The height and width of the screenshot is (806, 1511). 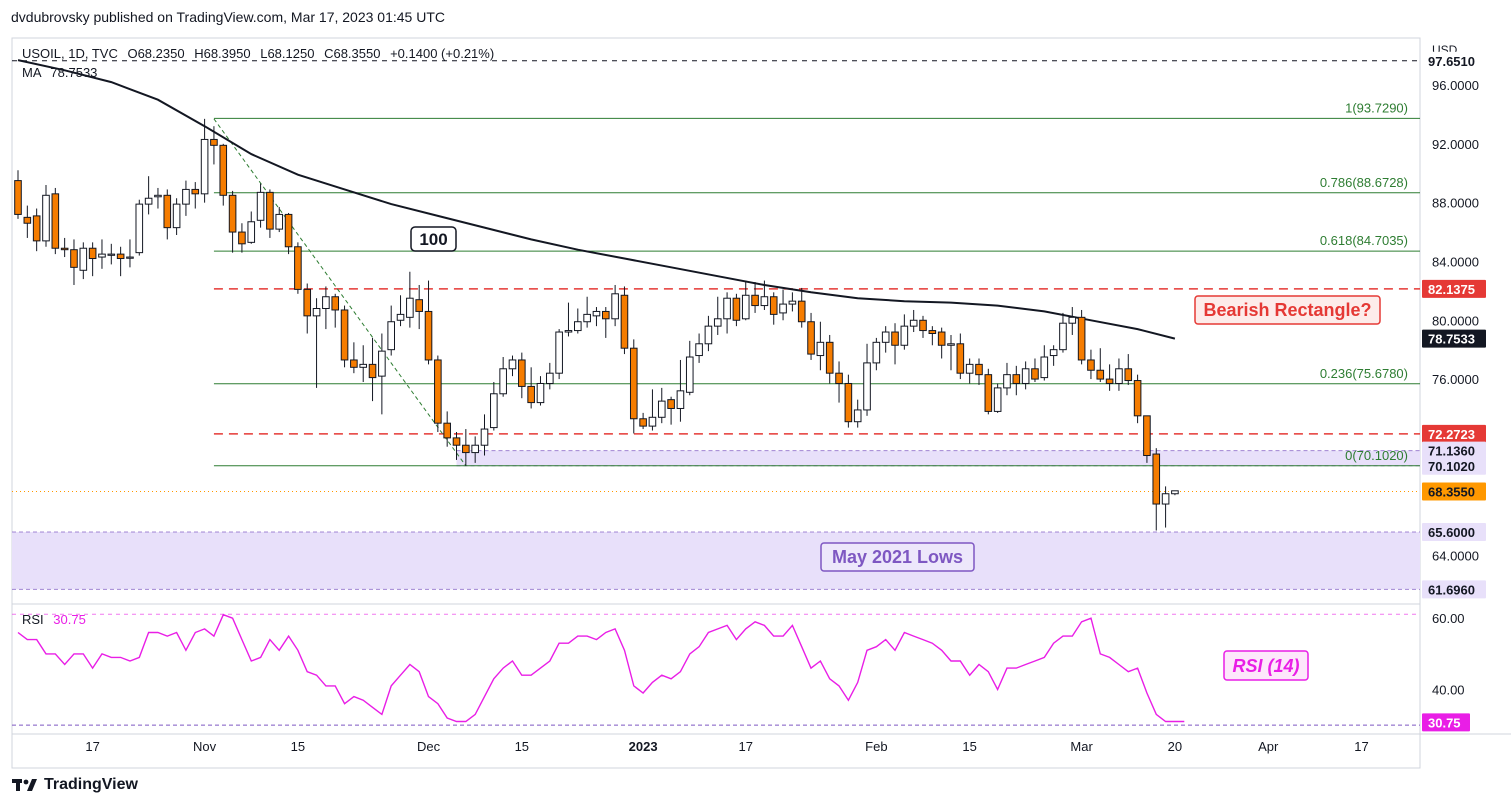 What do you see at coordinates (429, 746) in the screenshot?
I see `time-axis-tick: Dec` at bounding box center [429, 746].